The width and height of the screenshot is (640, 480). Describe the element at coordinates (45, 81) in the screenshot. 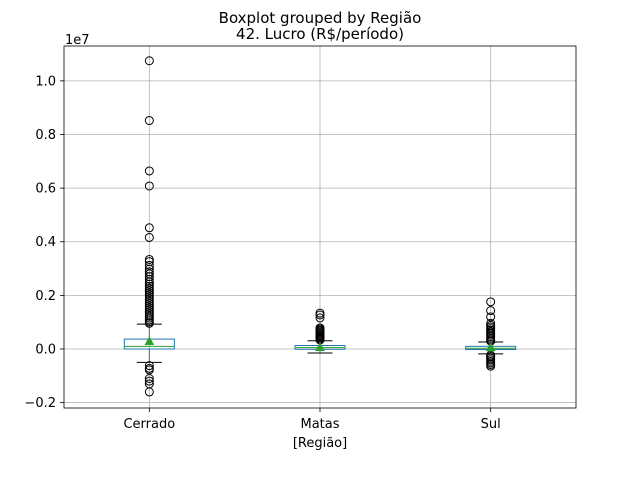

I see `y-tick-label: 1.0` at that location.